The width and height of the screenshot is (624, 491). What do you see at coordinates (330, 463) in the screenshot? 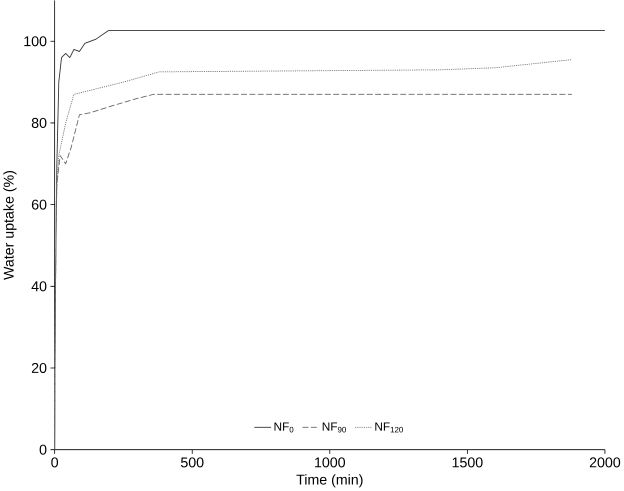
I see `x-tick-label: 1000` at bounding box center [330, 463].